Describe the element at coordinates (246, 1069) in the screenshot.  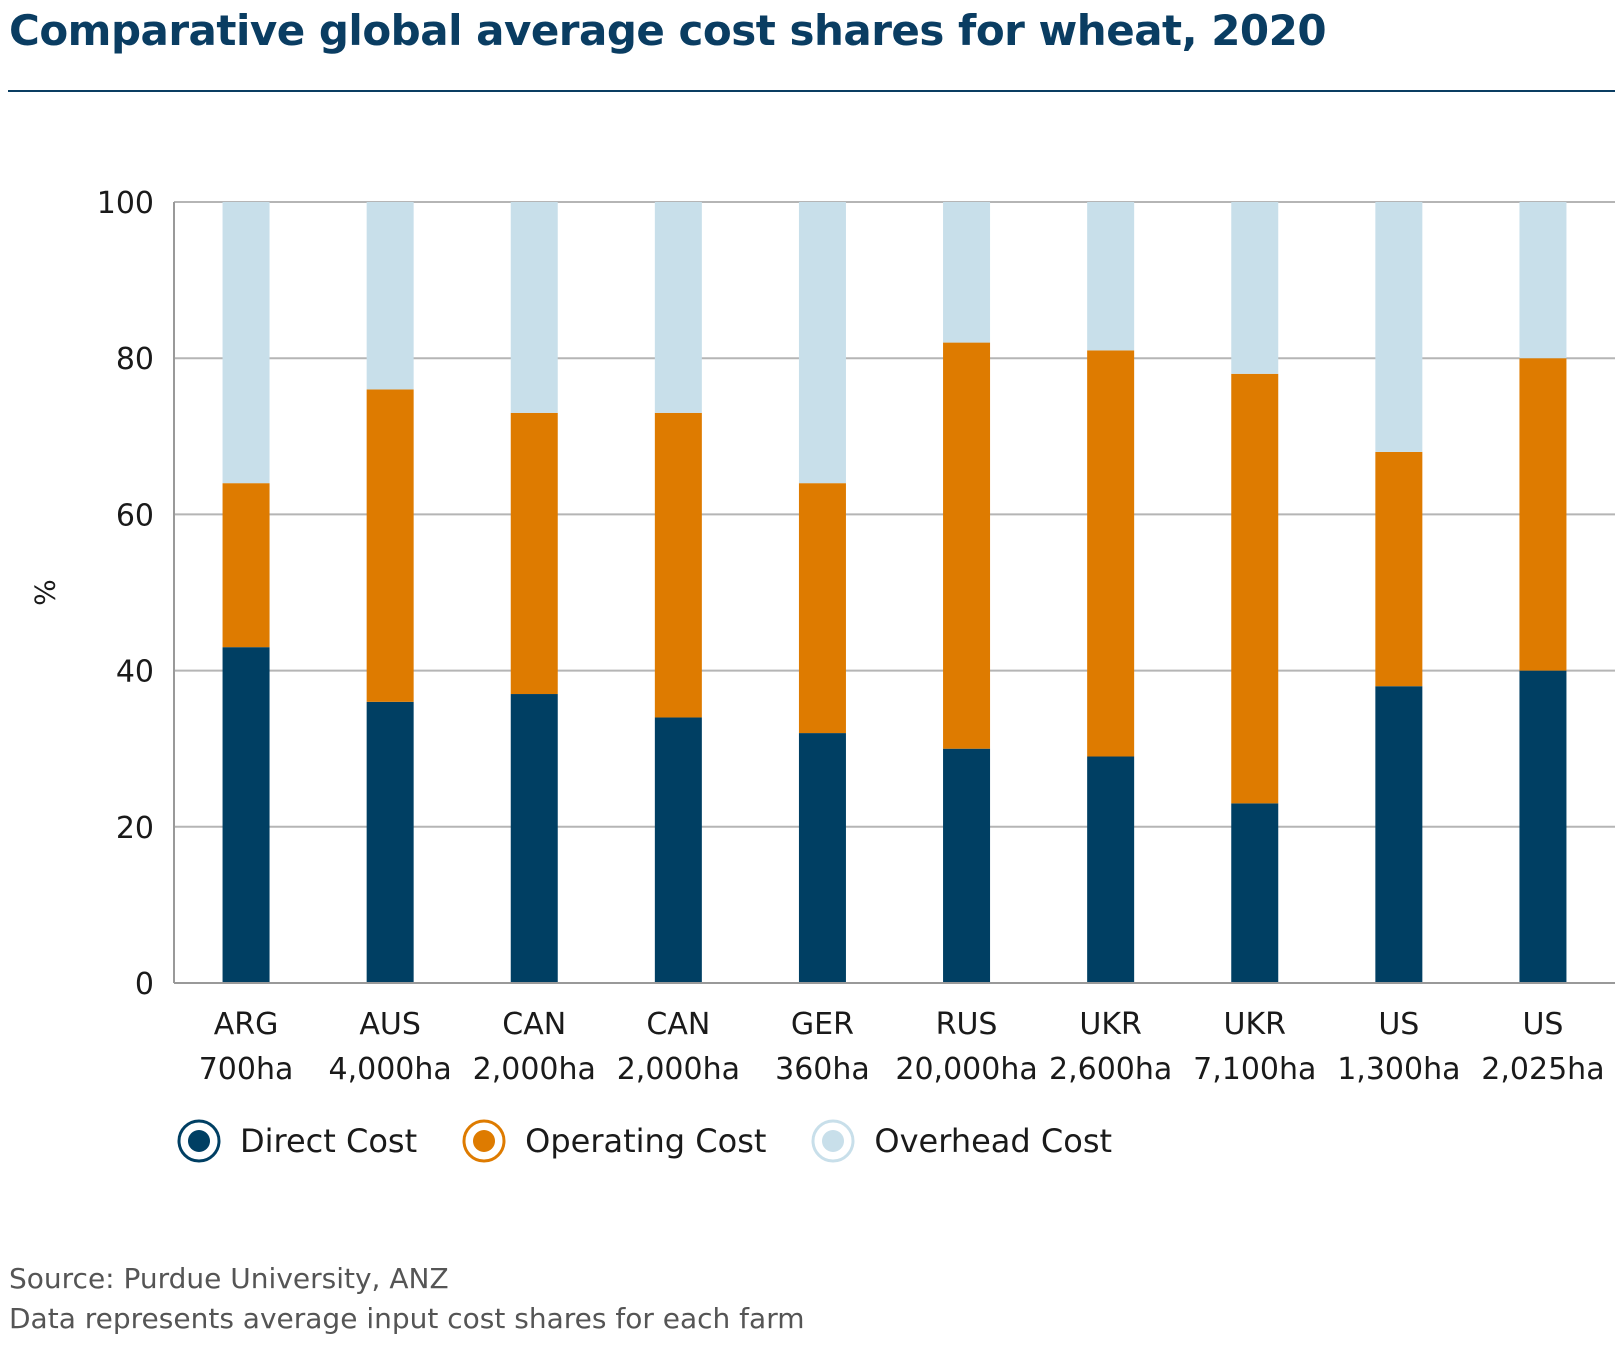
I see `x-tick-label-size: 700ha` at that location.